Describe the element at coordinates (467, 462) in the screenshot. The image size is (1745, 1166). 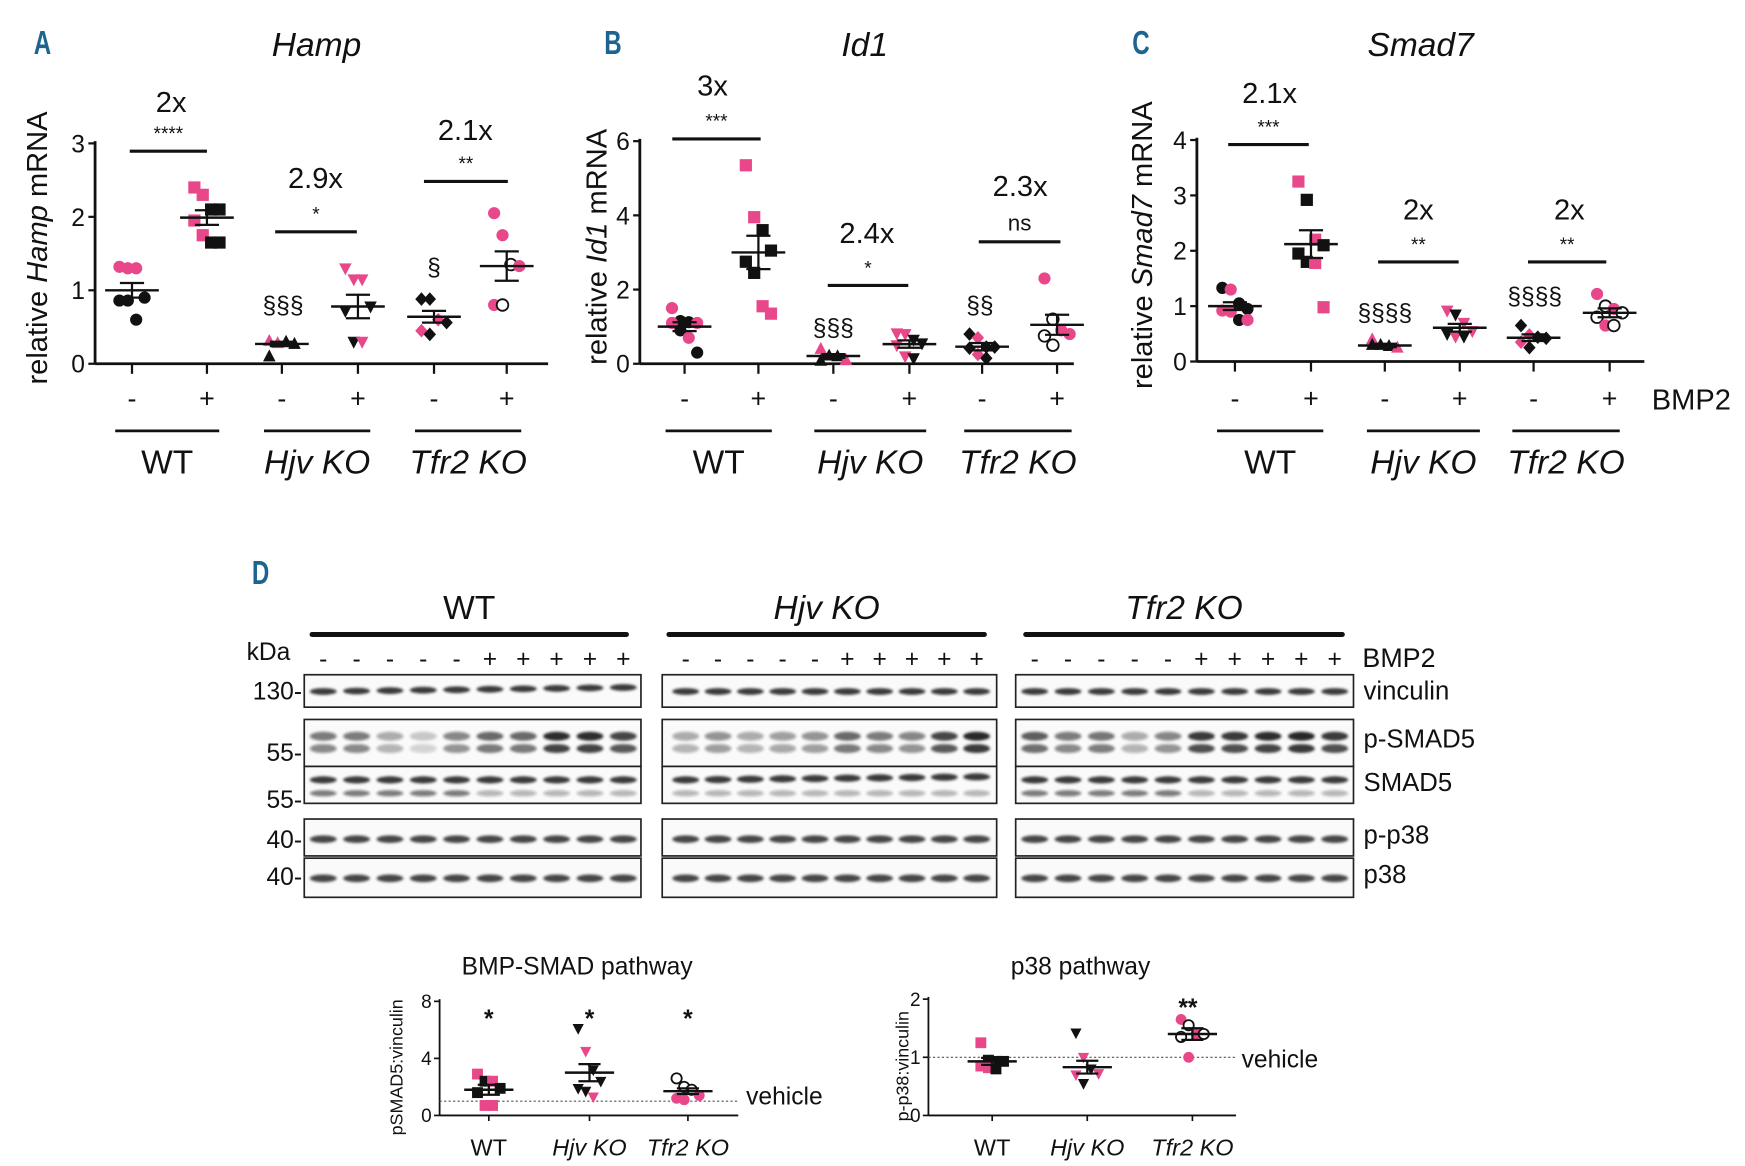
I see `genotype-label: Tfr2 KO` at that location.